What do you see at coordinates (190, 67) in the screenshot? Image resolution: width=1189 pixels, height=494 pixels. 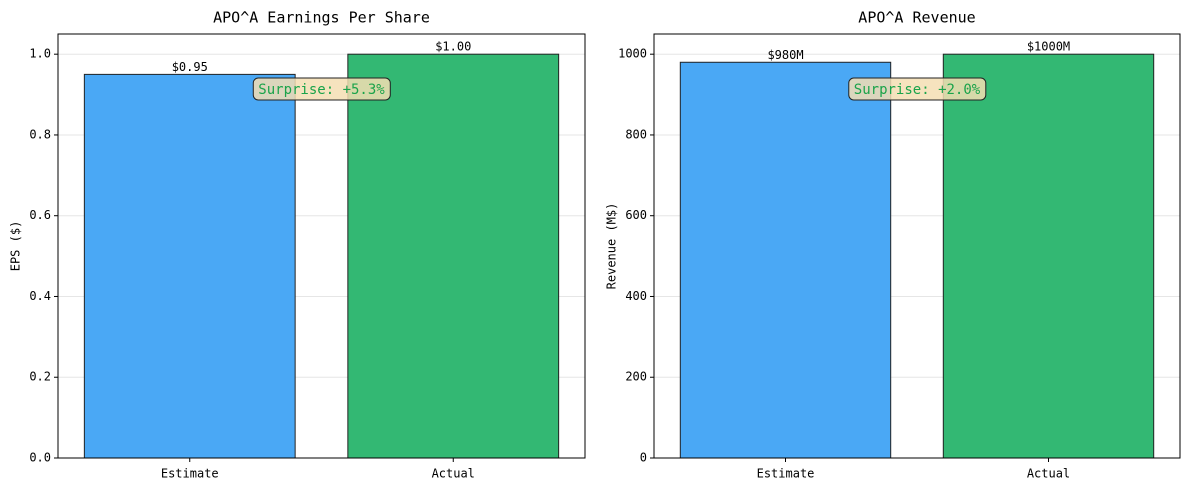 I see `value-label: $0.95` at bounding box center [190, 67].